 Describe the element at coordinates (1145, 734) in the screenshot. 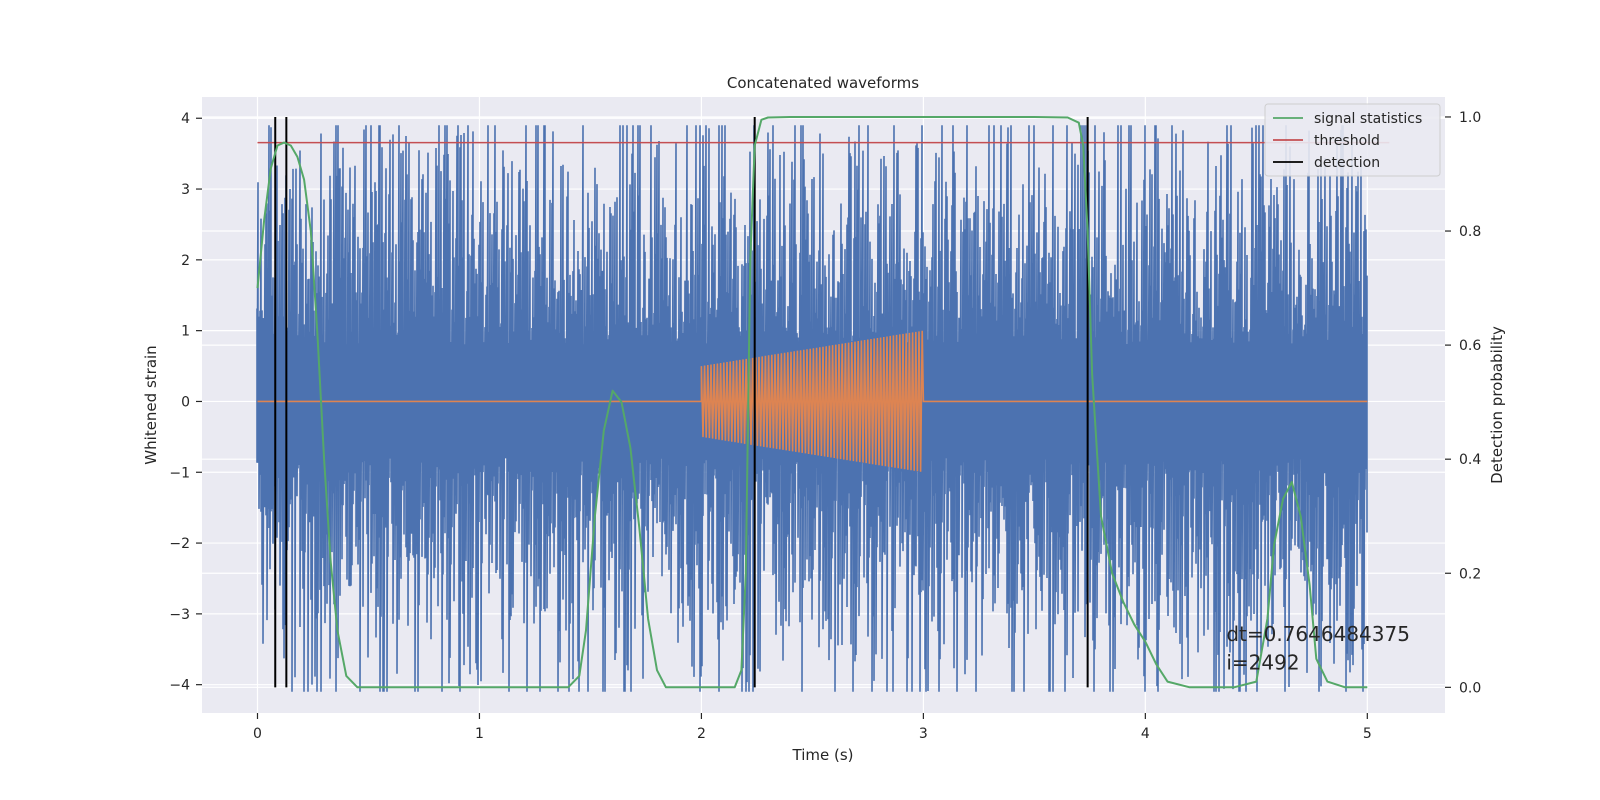

I see `x-tick-label: 4` at that location.